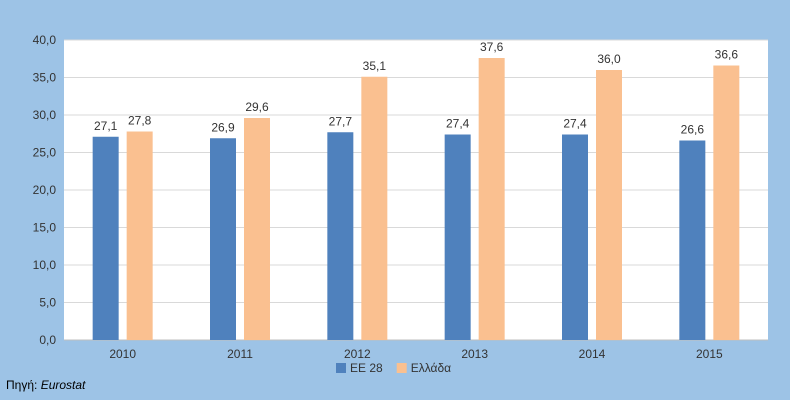 The width and height of the screenshot is (790, 400). Describe the element at coordinates (45, 153) in the screenshot. I see `y-tick-label: 25,0` at that location.